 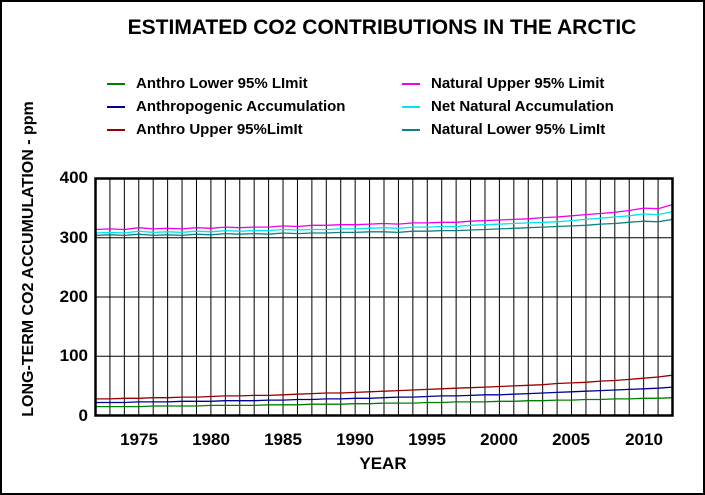 I want to click on legend-label: Natural Lower 95% LimIt, so click(x=518, y=129).